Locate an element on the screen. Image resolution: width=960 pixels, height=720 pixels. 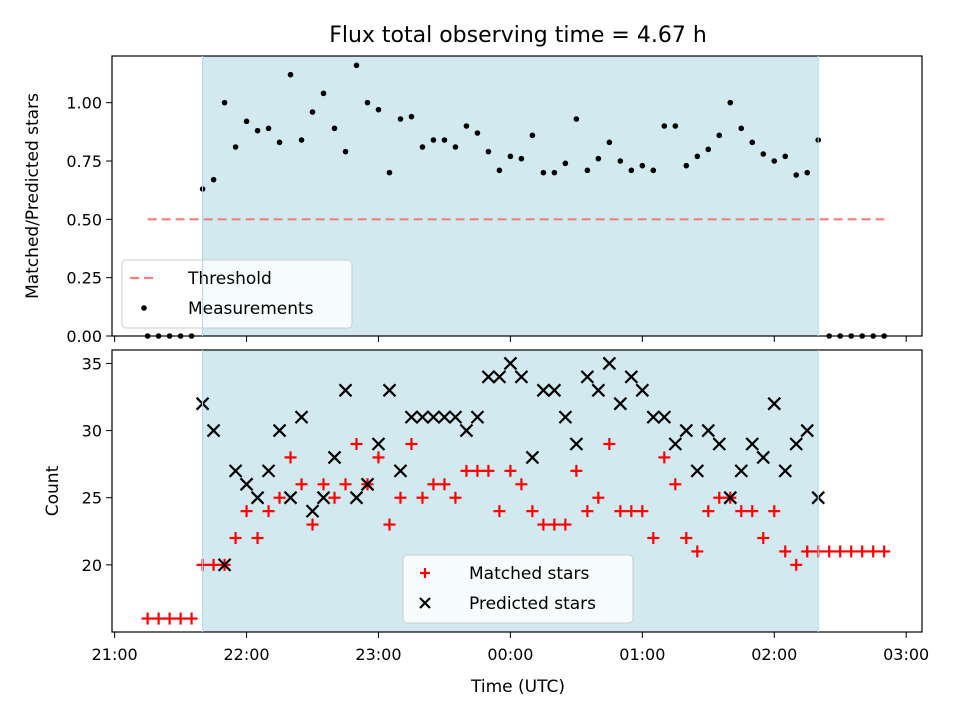
legend-predicted-swatch is located at coordinates (425, 603).